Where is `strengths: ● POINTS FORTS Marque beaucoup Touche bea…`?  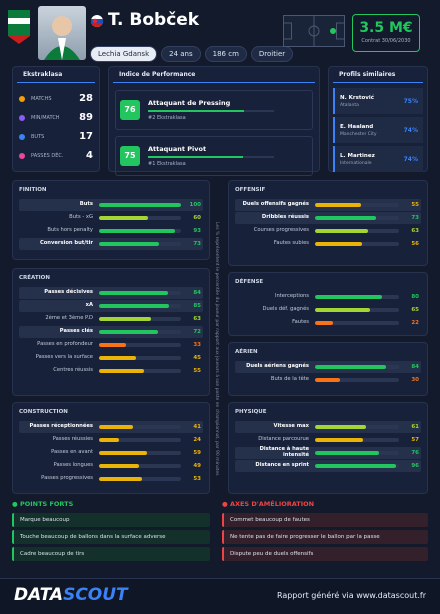 strengths: ● POINTS FORTS Marque beaucoup Touche bea… is located at coordinates (111, 532).